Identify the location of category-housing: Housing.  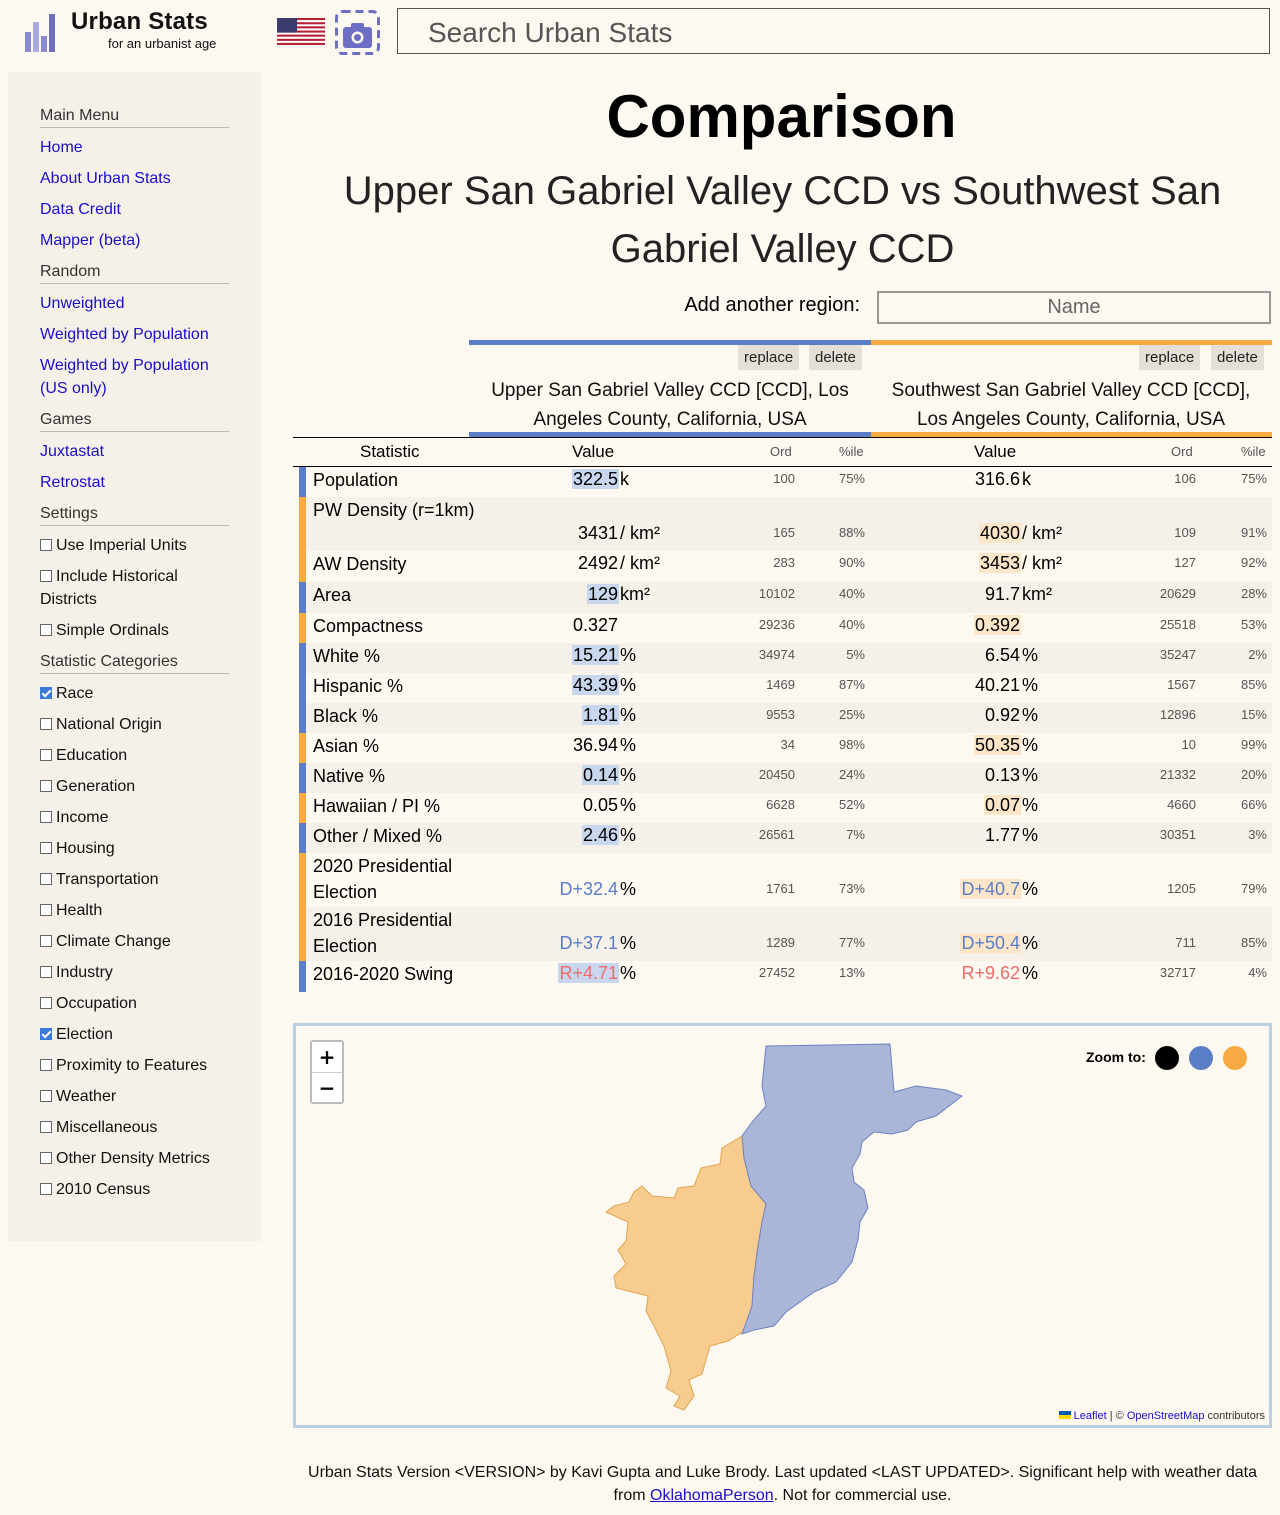
(140, 848).